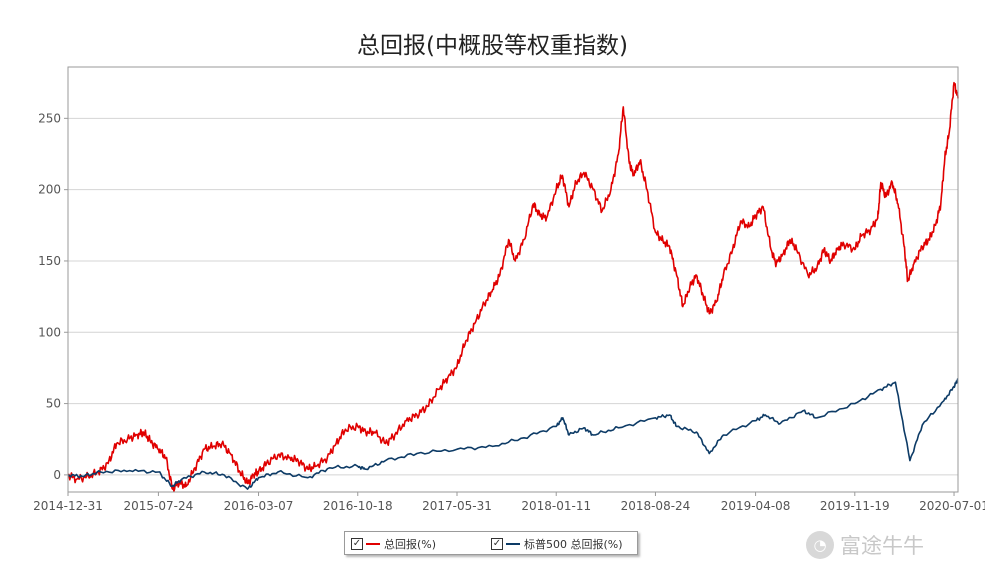  I want to click on legend-item-sp500: ✓ 标普500 总回报(%), so click(557, 544).